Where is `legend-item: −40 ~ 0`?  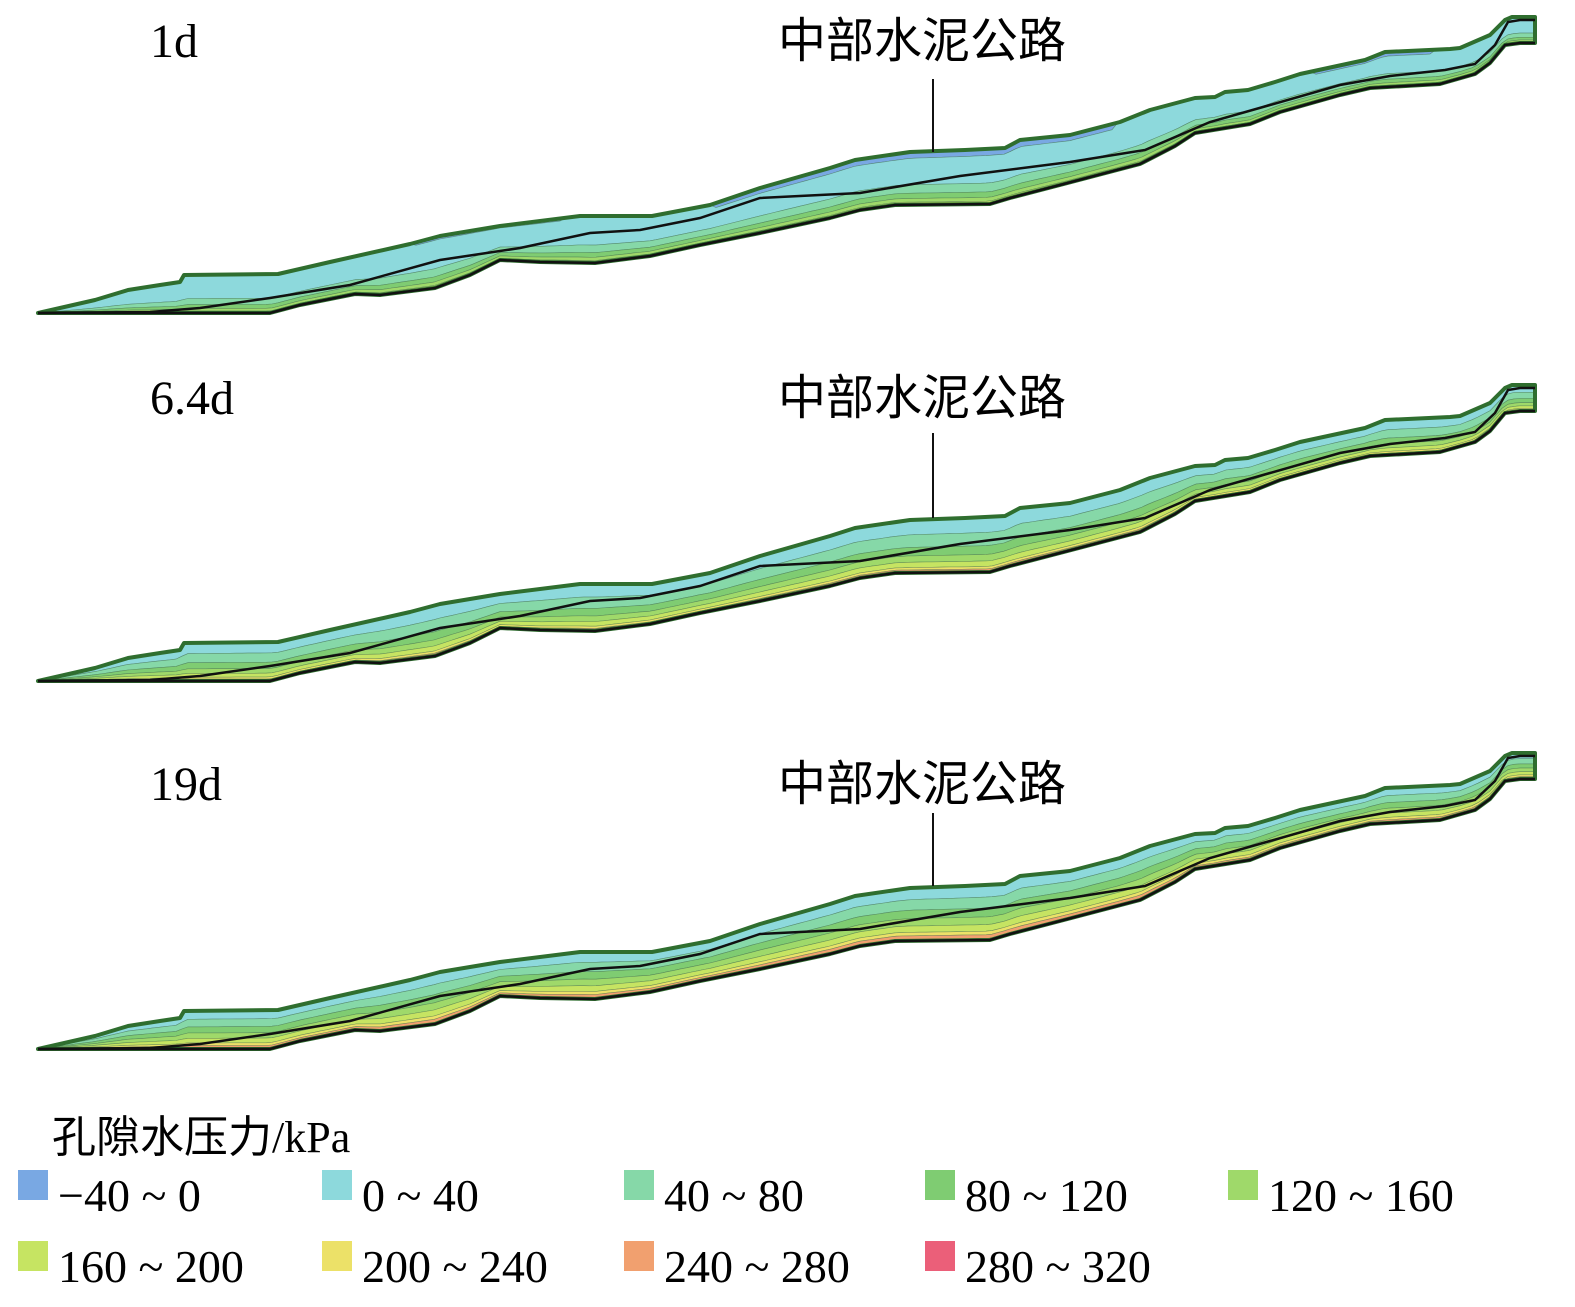
legend-item: −40 ~ 0 is located at coordinates (109, 1195).